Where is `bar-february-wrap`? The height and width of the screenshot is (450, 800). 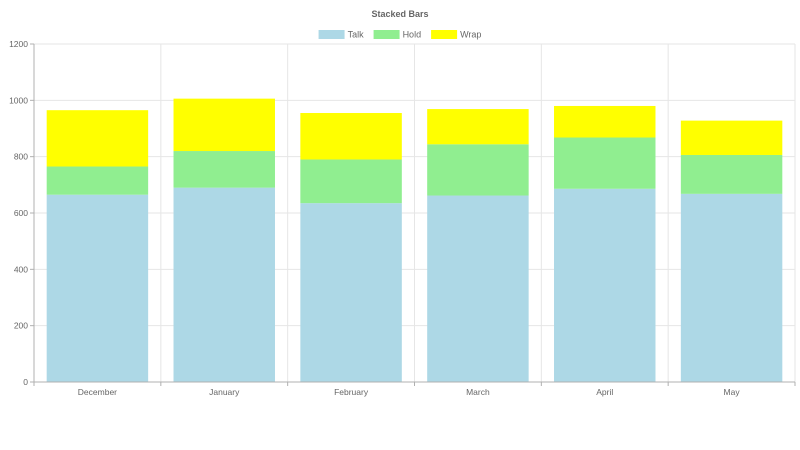
bar-february-wrap is located at coordinates (351, 136).